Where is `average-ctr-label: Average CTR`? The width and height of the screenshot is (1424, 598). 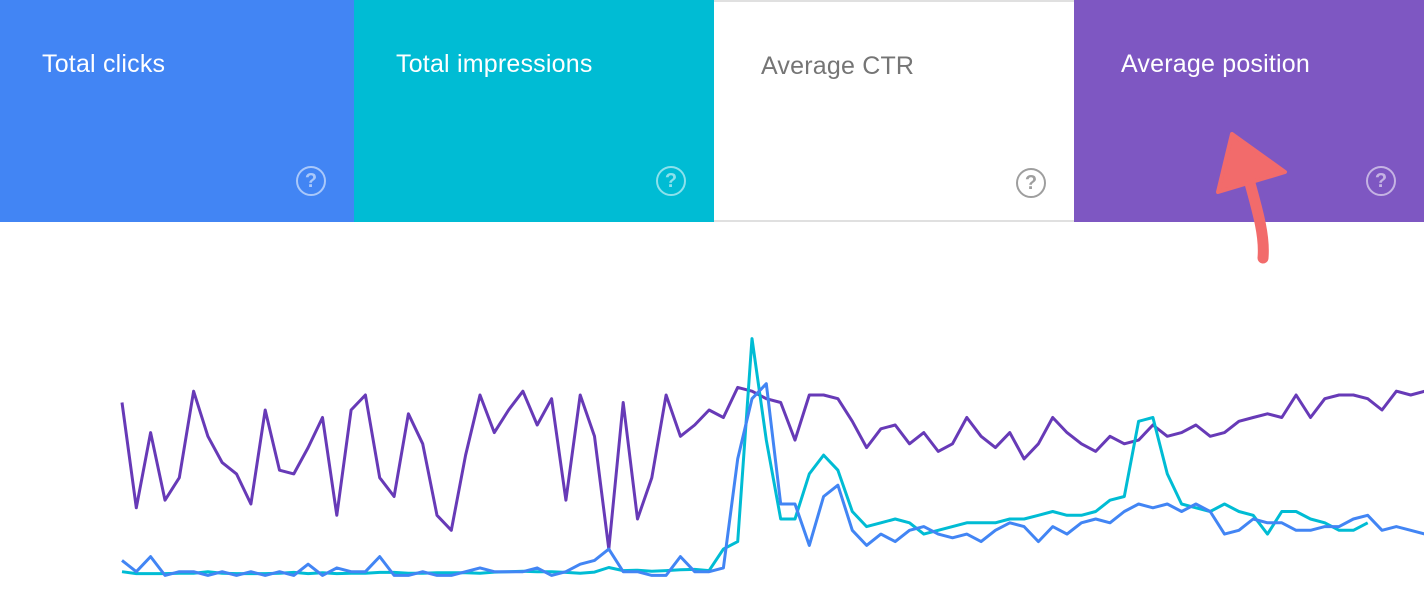 average-ctr-label: Average CTR is located at coordinates (838, 66).